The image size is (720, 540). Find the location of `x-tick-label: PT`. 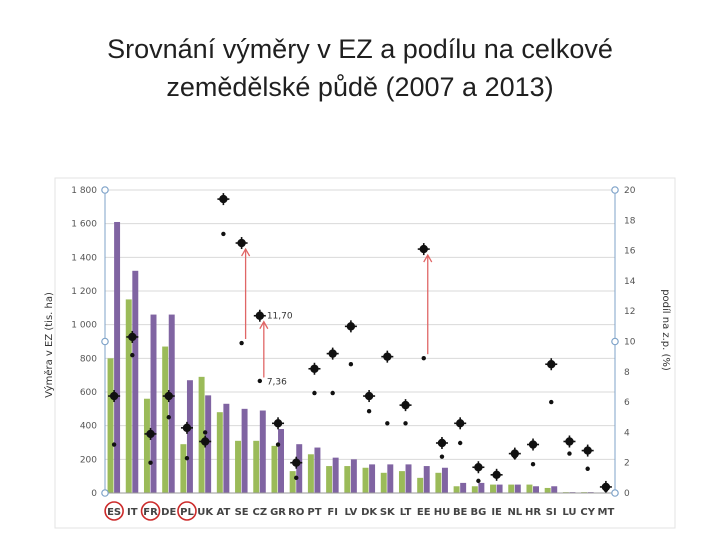

x-tick-label: PT is located at coordinates (314, 512).